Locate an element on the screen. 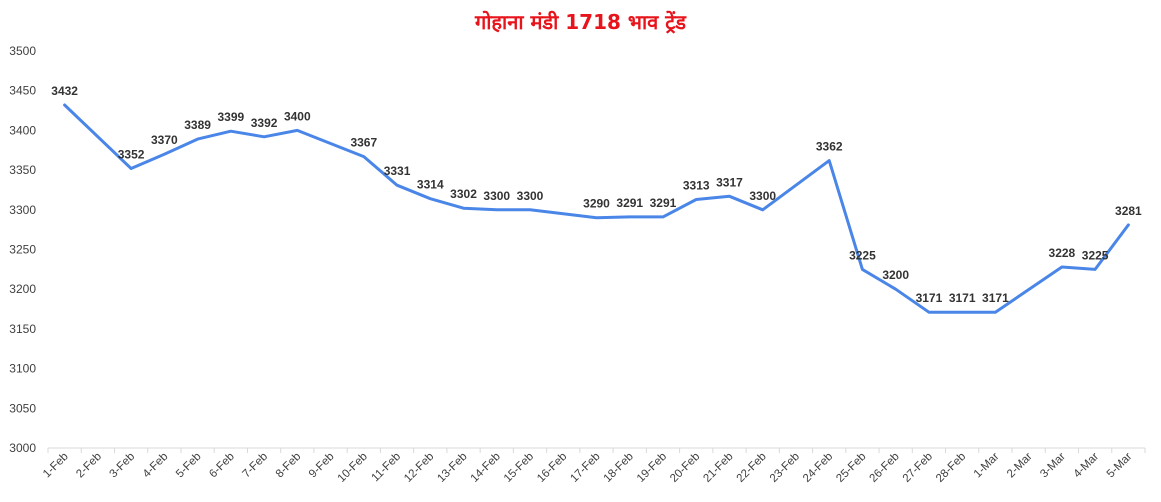 This screenshot has height=502, width=1161. data-label: 3228 is located at coordinates (1062, 253).